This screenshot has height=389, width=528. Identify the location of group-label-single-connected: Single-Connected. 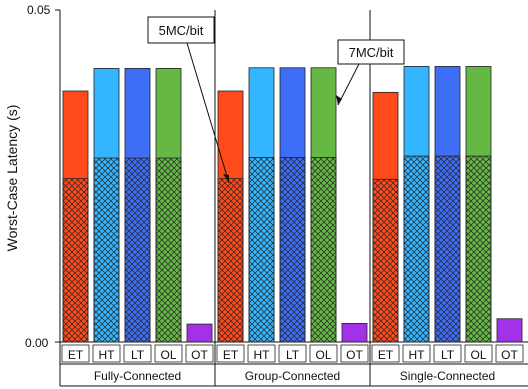
(447, 376).